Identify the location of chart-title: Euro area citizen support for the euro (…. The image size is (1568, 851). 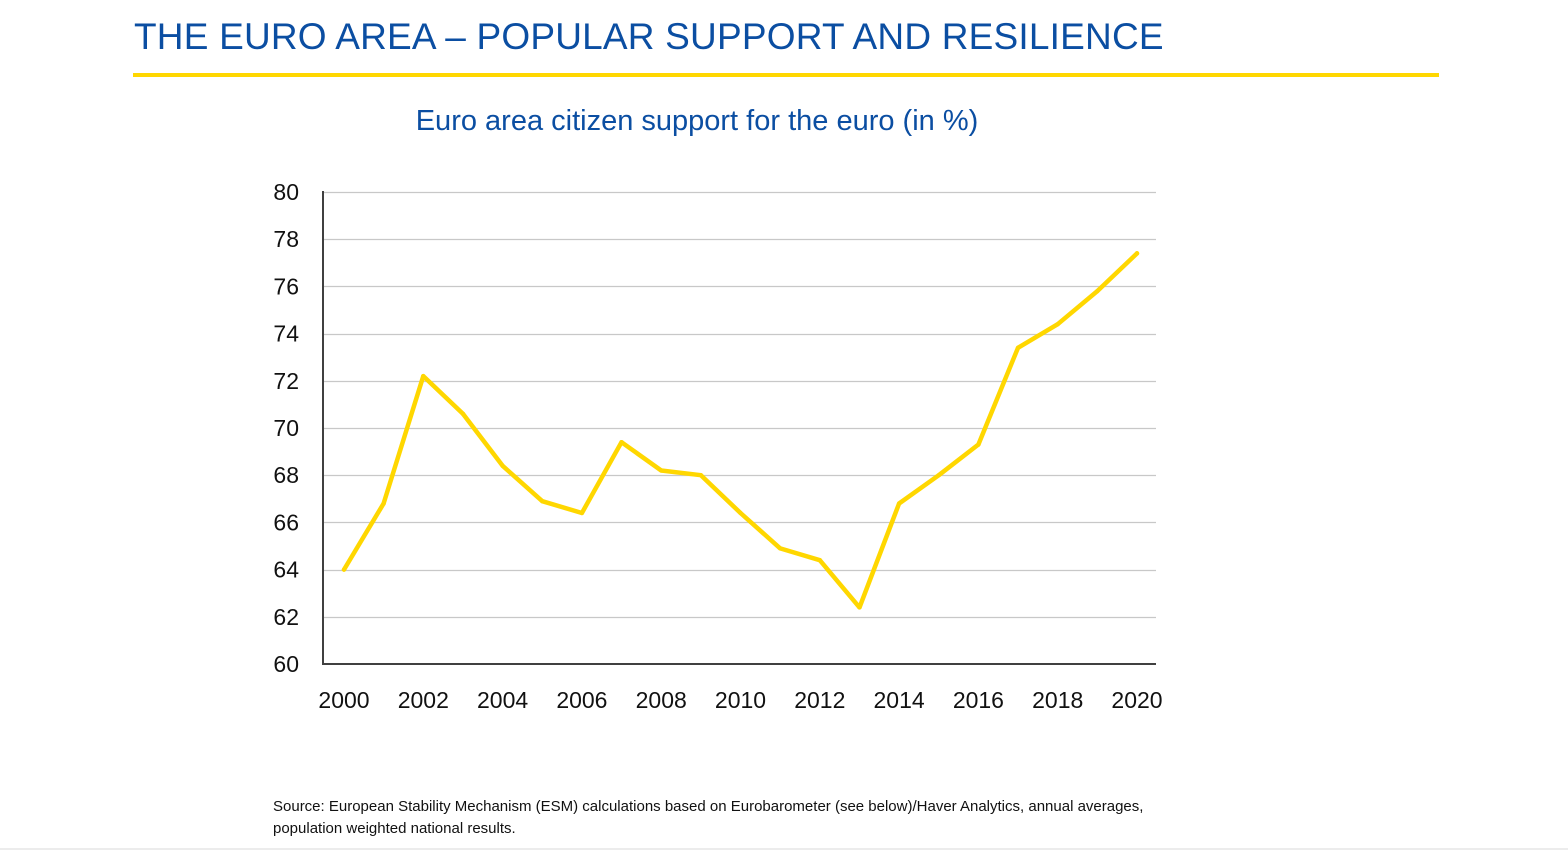
(697, 121).